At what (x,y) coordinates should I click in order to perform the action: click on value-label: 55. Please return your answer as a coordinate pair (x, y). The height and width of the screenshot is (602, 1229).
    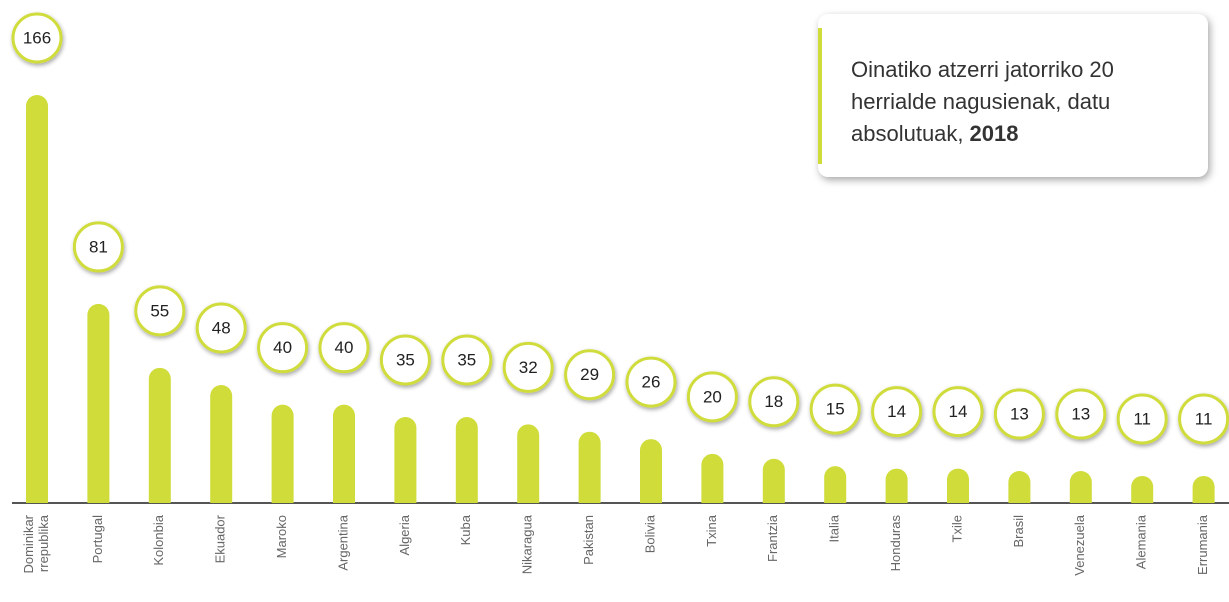
    Looking at the image, I should click on (159, 310).